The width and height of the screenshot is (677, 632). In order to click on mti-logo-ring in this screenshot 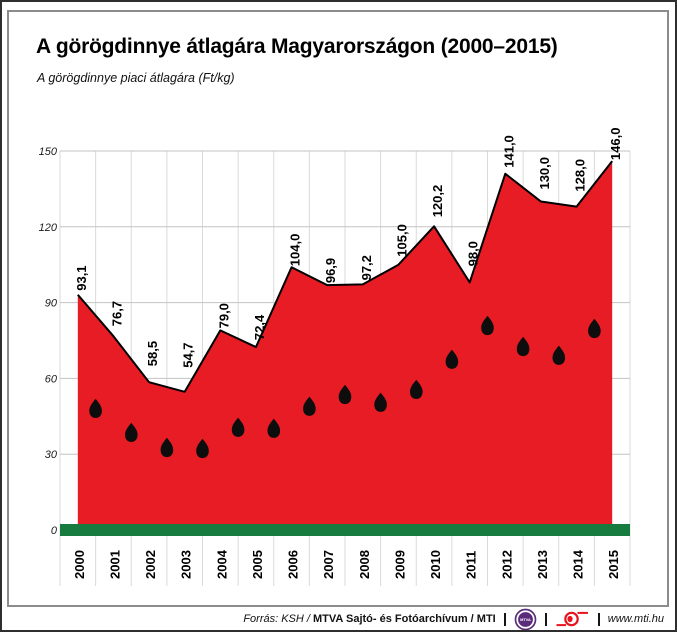, I will do `click(571, 619)`.